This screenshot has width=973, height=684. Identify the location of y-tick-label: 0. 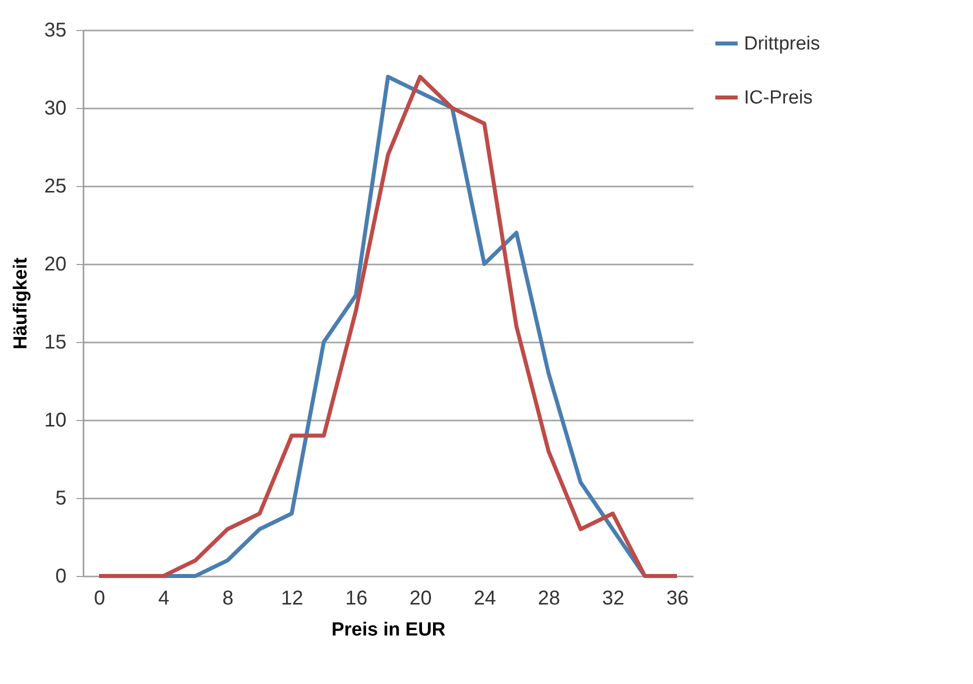
(60, 577).